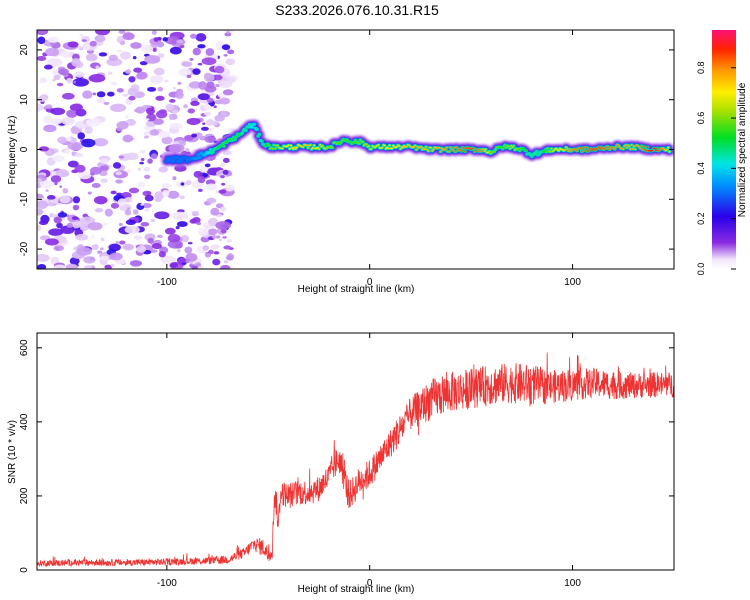 The image size is (750, 600). What do you see at coordinates (701, 118) in the screenshot?
I see `colorbar-tick-label: 0.6` at bounding box center [701, 118].